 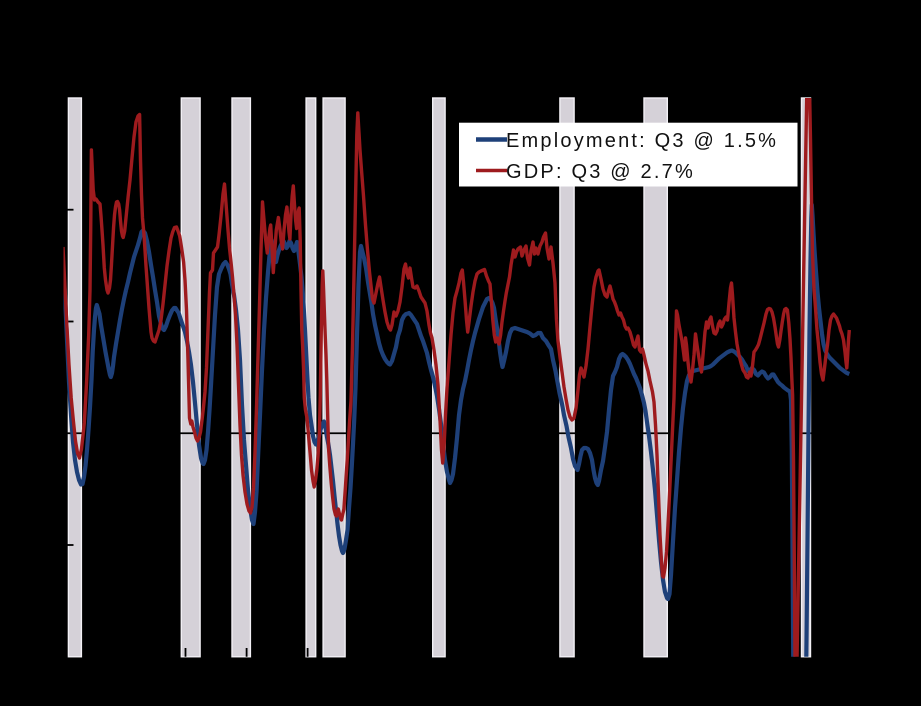 I want to click on svg-text: Employment: Q3 @ 1.5%, so click(x=642, y=141).